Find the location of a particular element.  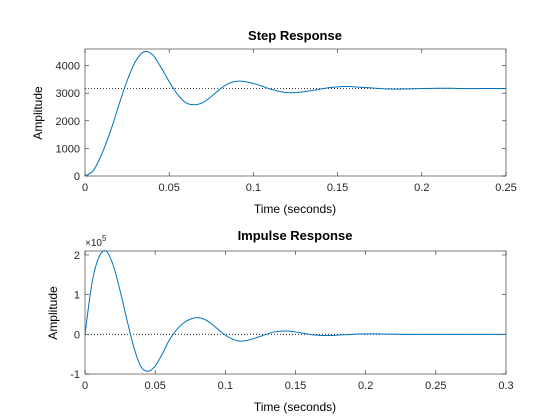

impulse-response-xtick-label: 0.05 is located at coordinates (154, 386).